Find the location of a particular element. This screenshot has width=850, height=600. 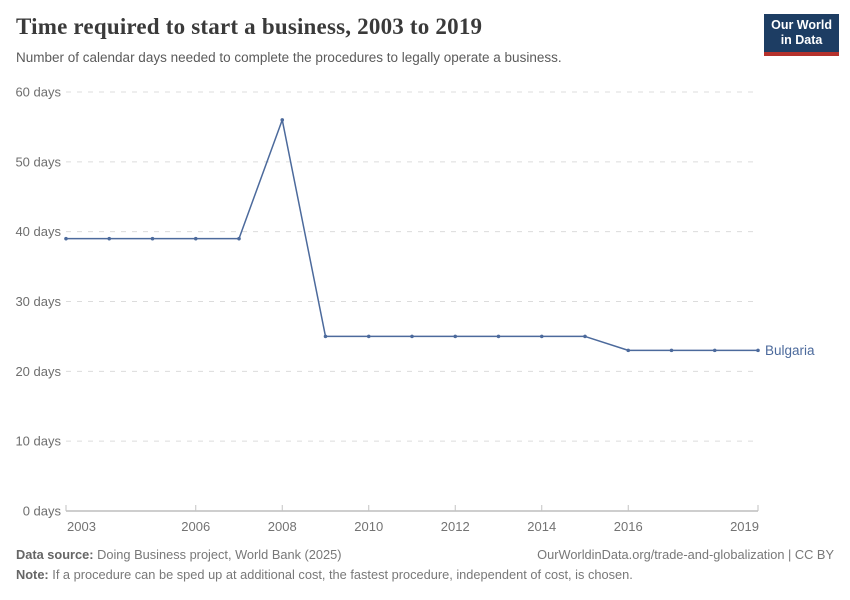

x-axis-tick-label: 2016 is located at coordinates (628, 526).